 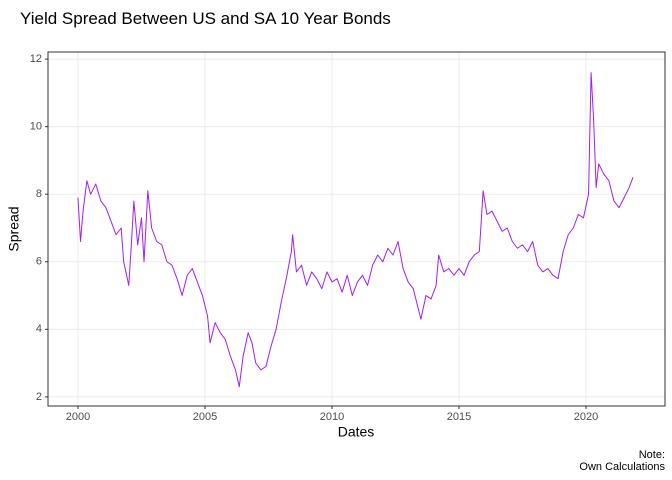 What do you see at coordinates (332, 417) in the screenshot?
I see `x-tick-label: 2010` at bounding box center [332, 417].